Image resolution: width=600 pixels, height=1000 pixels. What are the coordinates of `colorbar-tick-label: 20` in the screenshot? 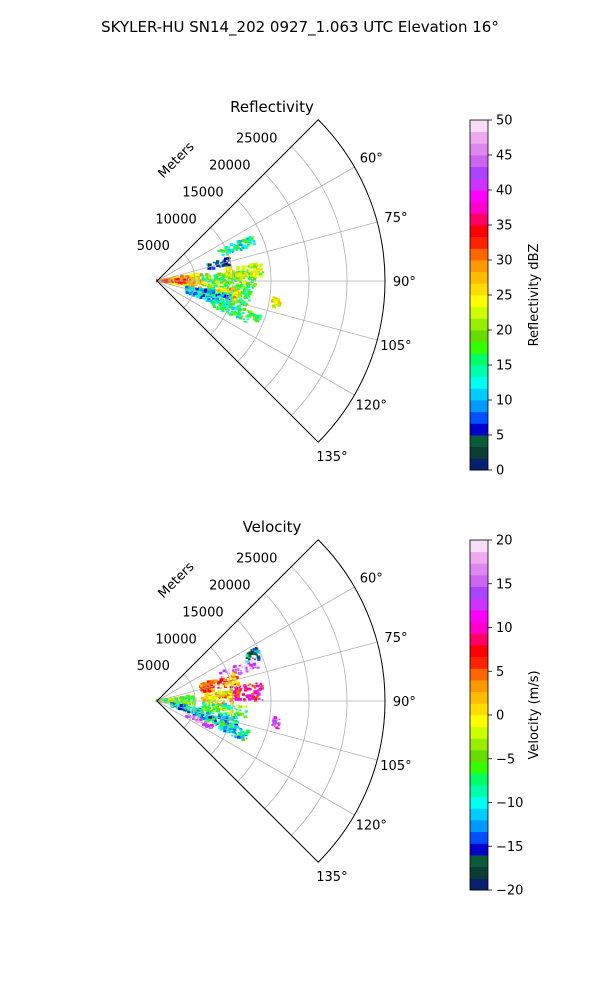 It's located at (504, 541).